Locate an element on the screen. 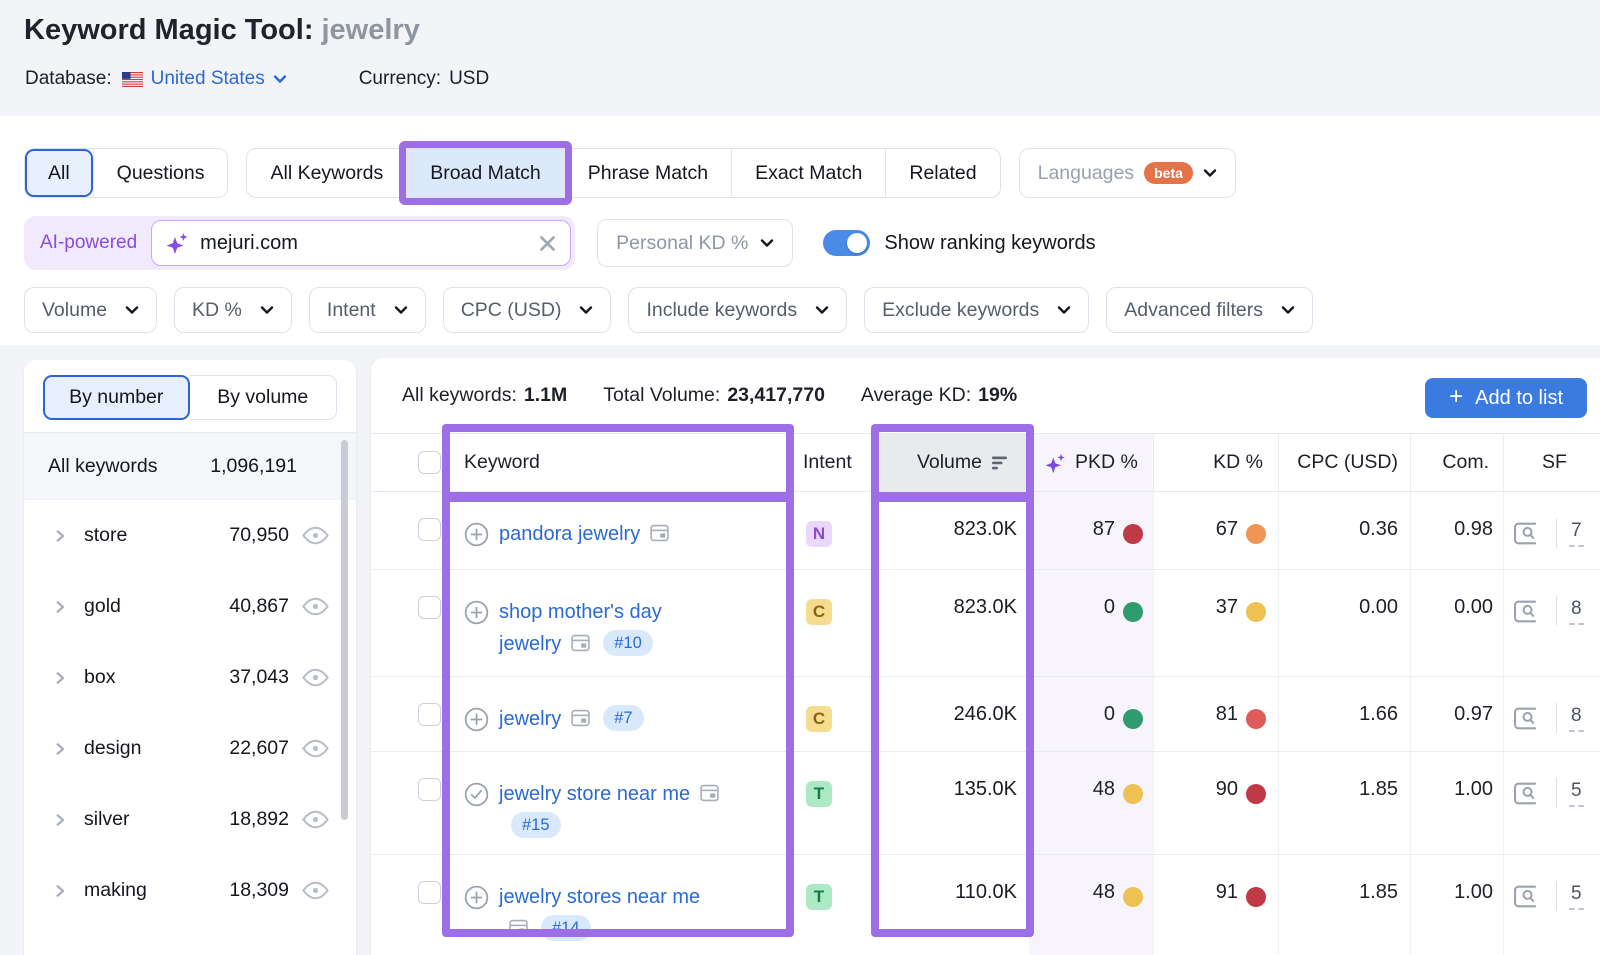 This screenshot has width=1600, height=955. search-input: mejuri.com is located at coordinates (361, 243).